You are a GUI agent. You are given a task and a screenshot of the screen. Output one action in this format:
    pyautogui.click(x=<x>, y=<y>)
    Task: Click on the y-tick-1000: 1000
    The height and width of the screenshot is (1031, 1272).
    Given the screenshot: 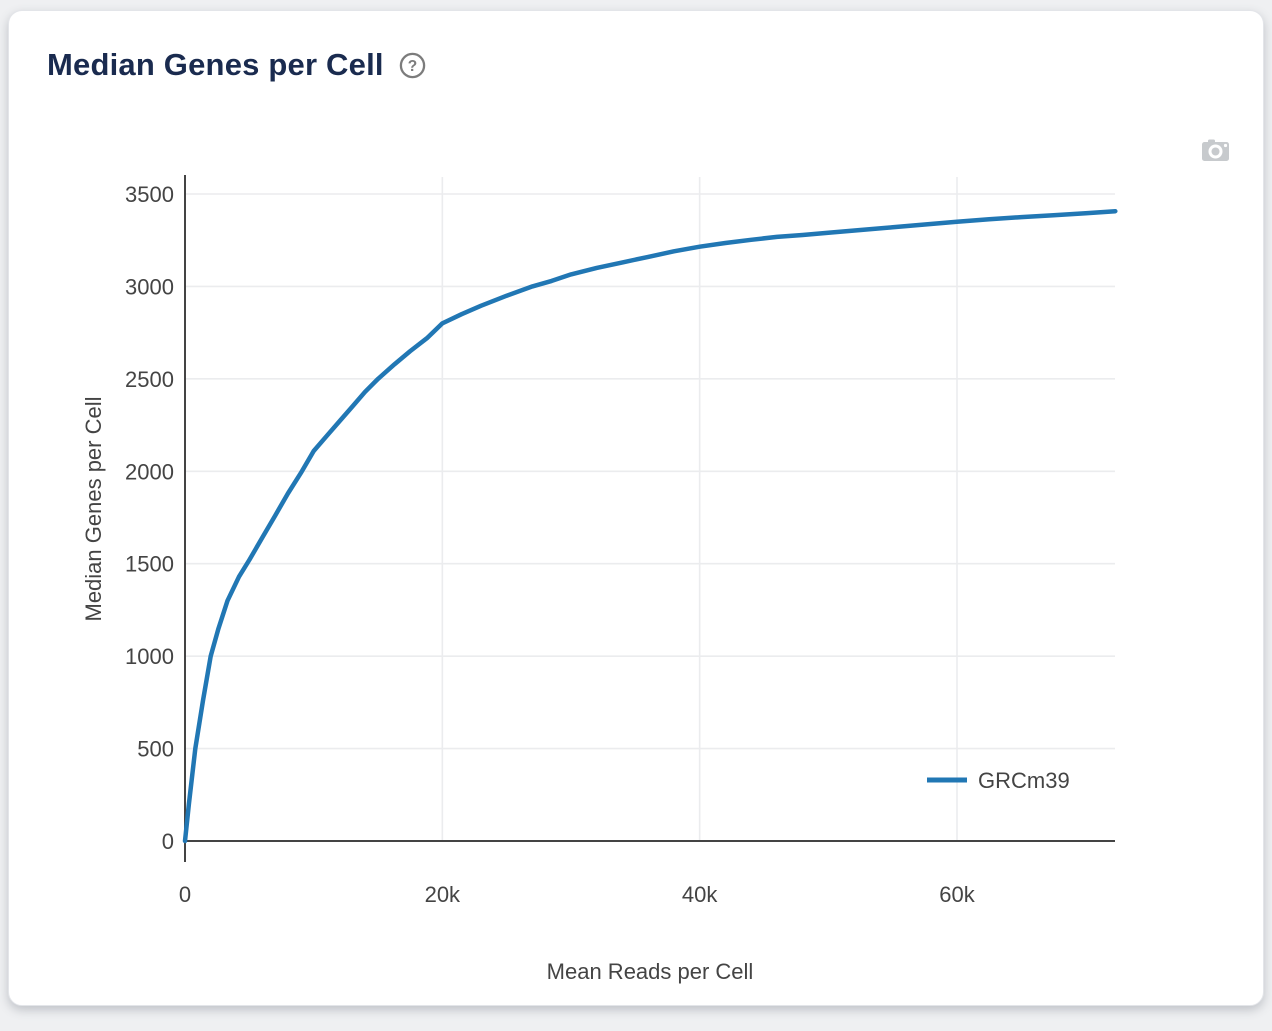 What is the action you would take?
    pyautogui.click(x=149, y=656)
    